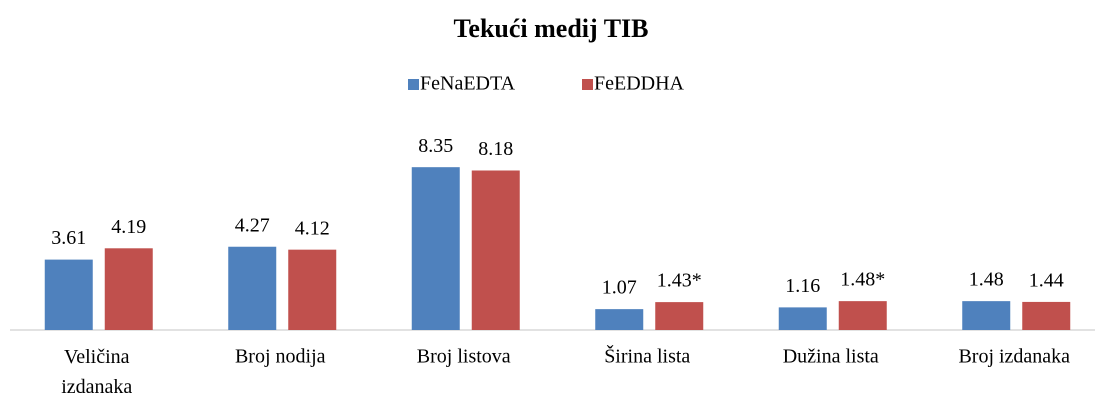  Describe the element at coordinates (619, 288) in the screenshot. I see `data-label: 1.07` at that location.